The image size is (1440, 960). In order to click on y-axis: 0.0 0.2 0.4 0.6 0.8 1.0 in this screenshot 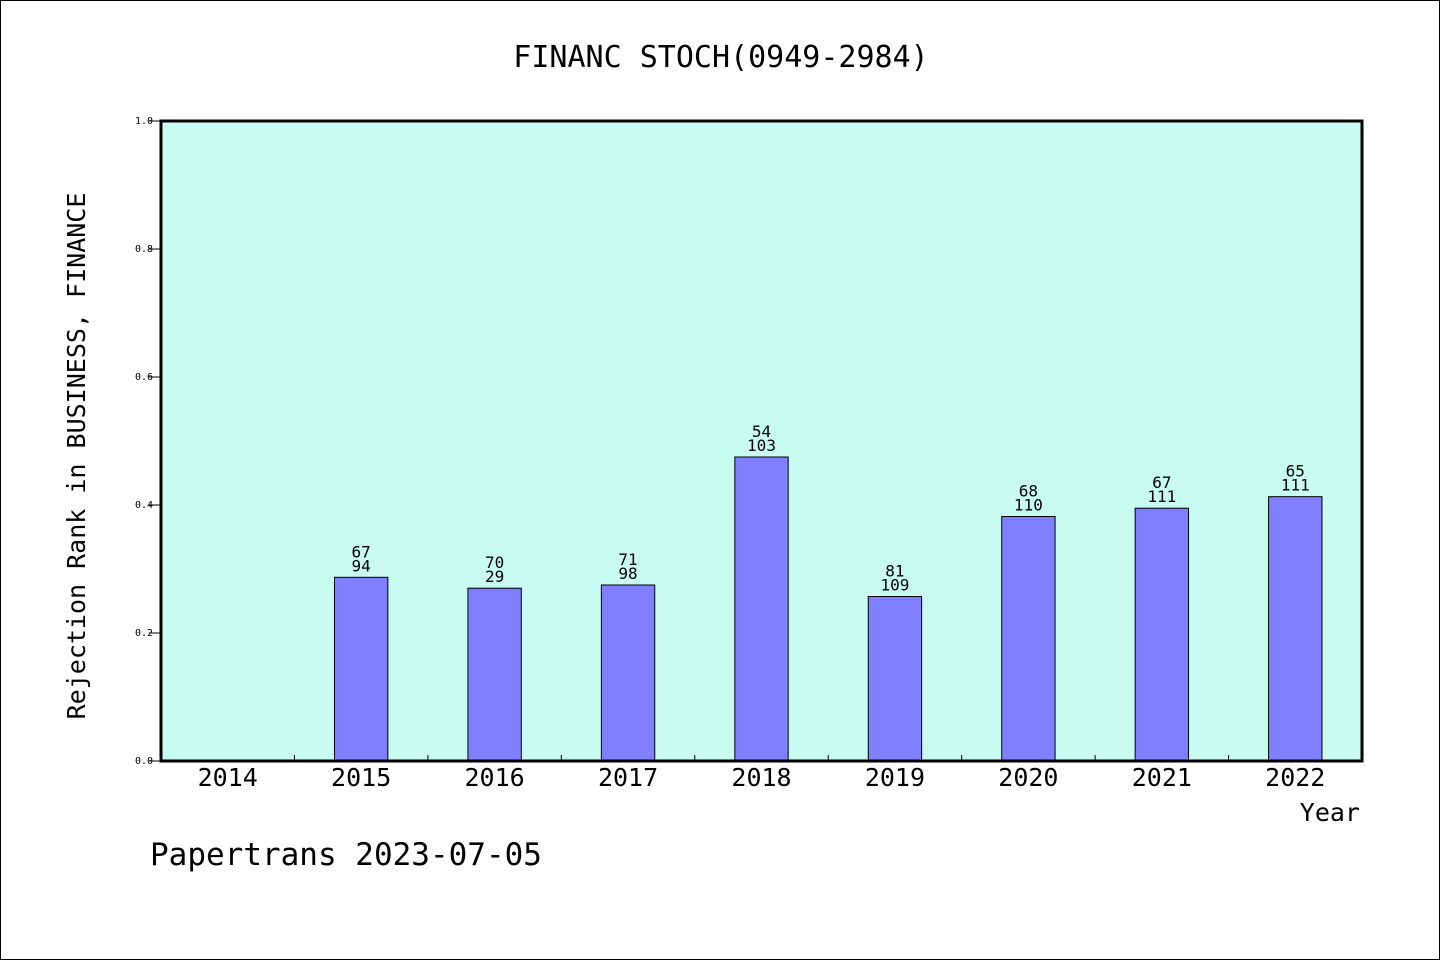, I will do `click(148, 441)`.